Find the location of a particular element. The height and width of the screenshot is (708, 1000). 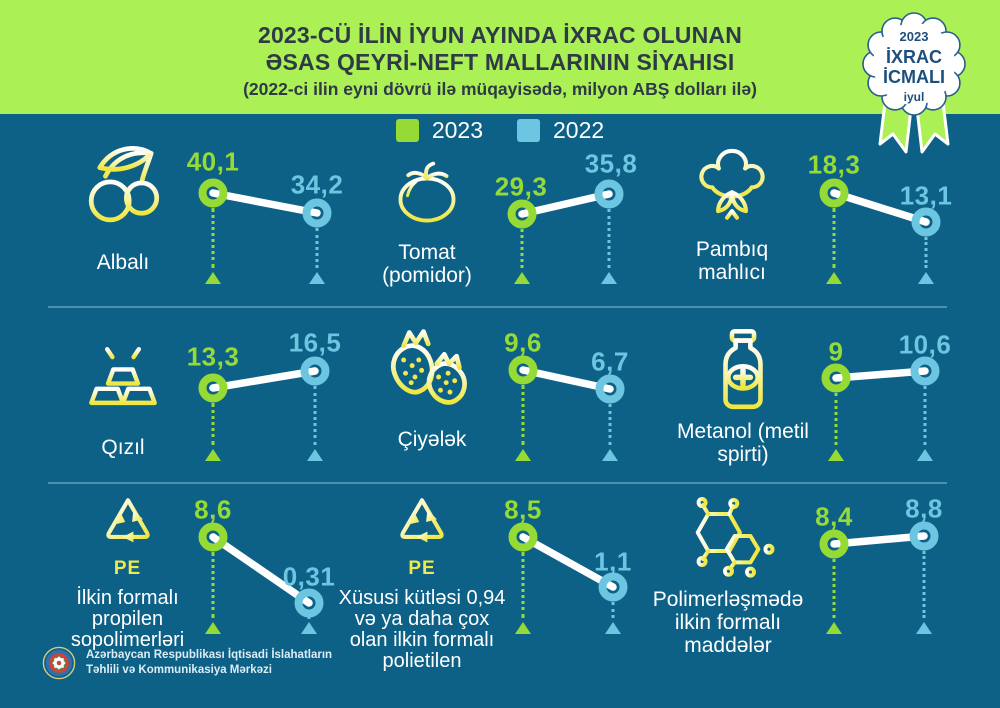

polimer-value-2023: 8,4 is located at coordinates (834, 516).